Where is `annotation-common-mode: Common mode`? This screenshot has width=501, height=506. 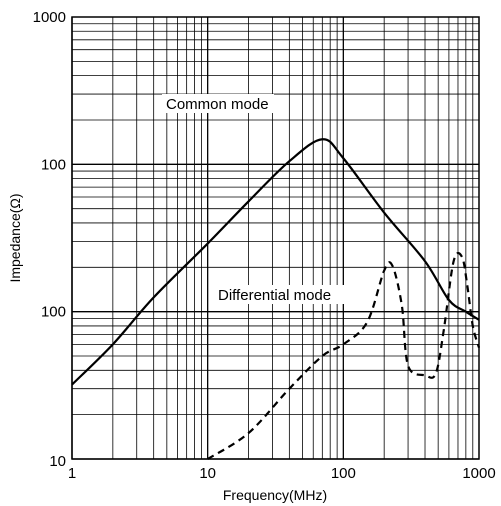
annotation-common-mode: Common mode is located at coordinates (217, 104).